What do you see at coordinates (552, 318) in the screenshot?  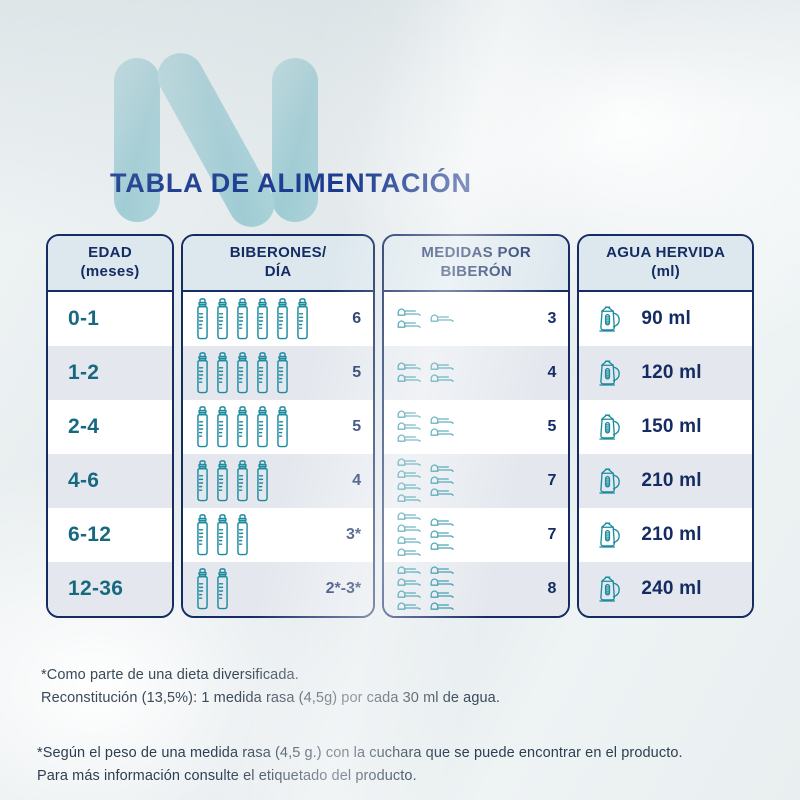 I see `scoops-count: 3` at bounding box center [552, 318].